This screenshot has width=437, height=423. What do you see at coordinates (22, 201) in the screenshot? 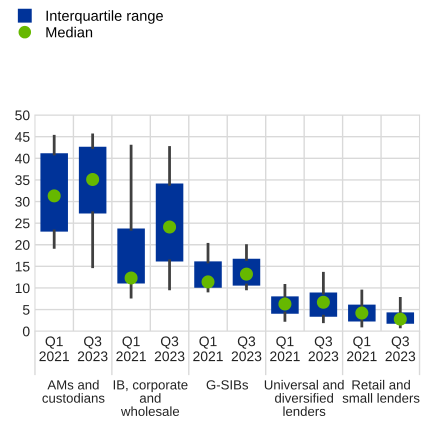
I see `y-tick-label: 30` at bounding box center [22, 201].